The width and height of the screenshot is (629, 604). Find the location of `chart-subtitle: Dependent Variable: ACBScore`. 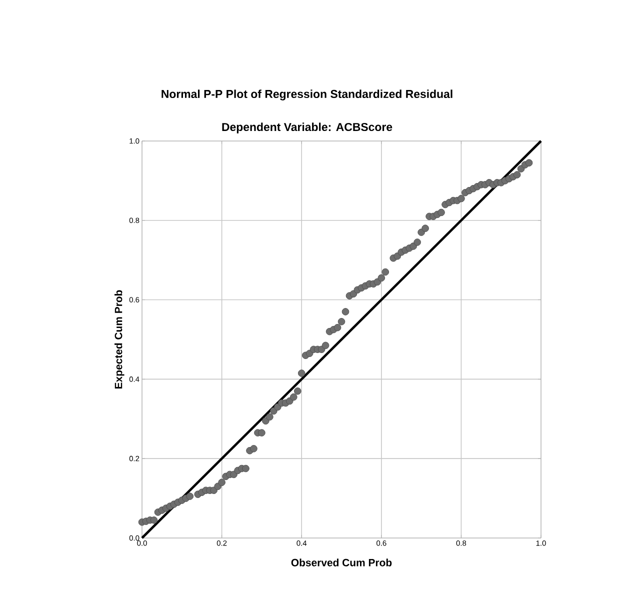

chart-subtitle: Dependent Variable: ACBScore is located at coordinates (307, 128).